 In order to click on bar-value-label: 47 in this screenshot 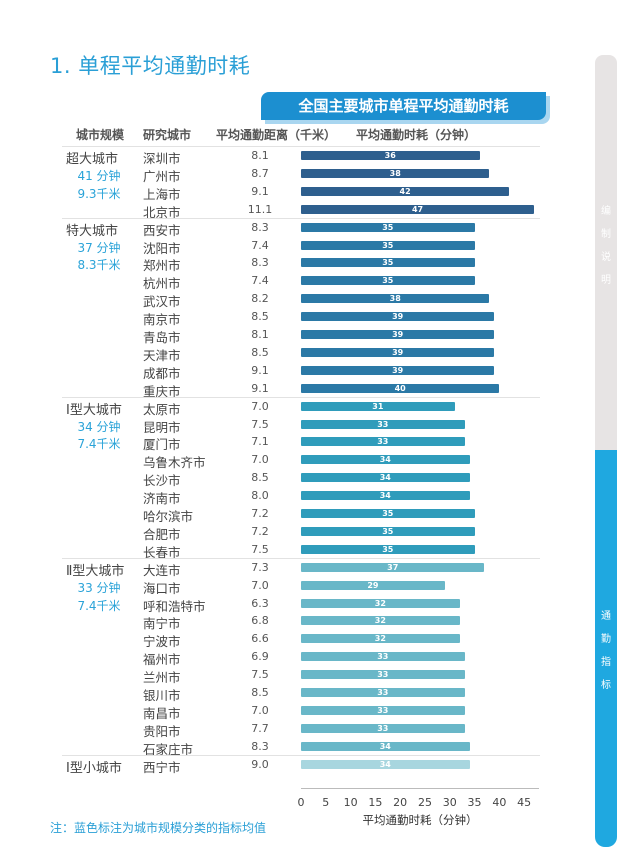, I will do `click(417, 209)`.